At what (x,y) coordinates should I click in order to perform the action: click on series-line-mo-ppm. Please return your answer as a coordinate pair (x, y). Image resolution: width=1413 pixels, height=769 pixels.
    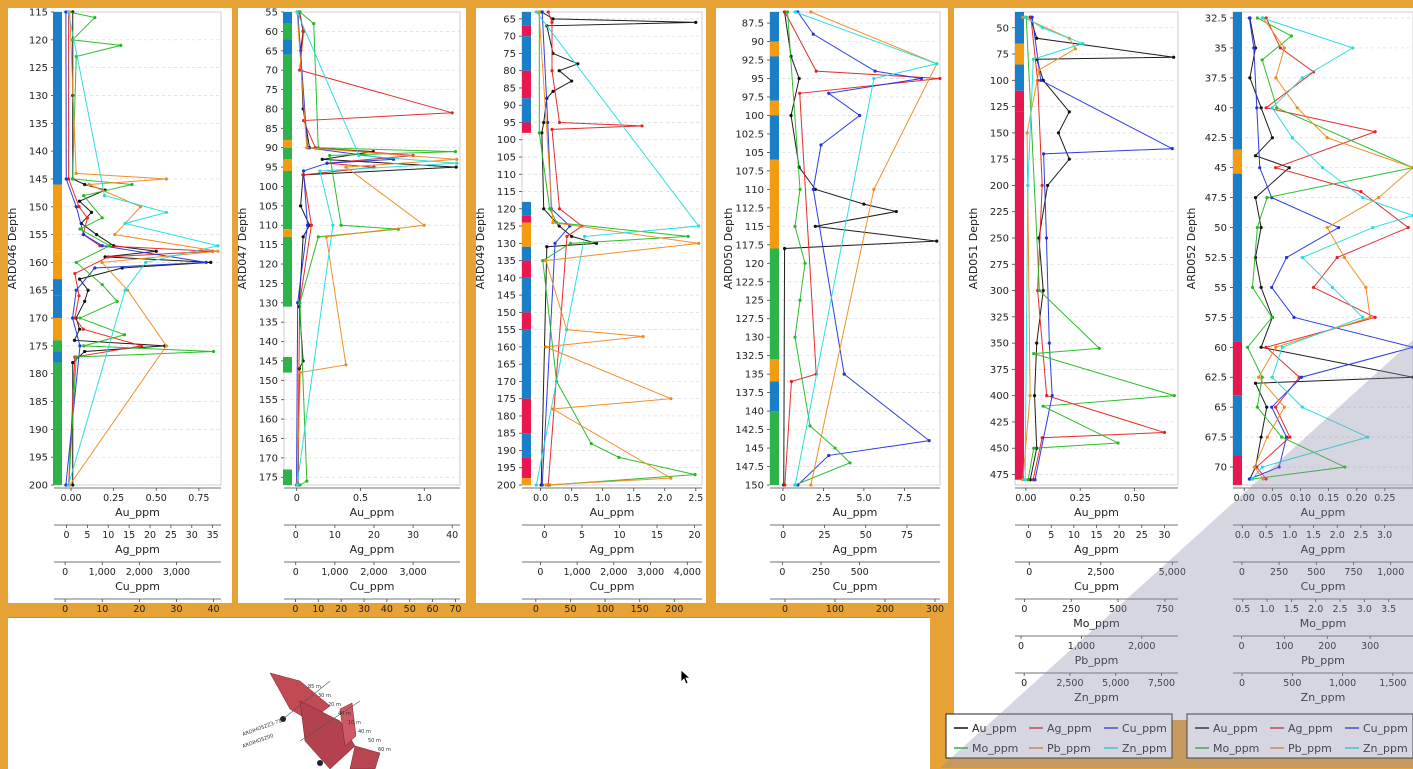
    Looking at the image, I should click on (141, 248).